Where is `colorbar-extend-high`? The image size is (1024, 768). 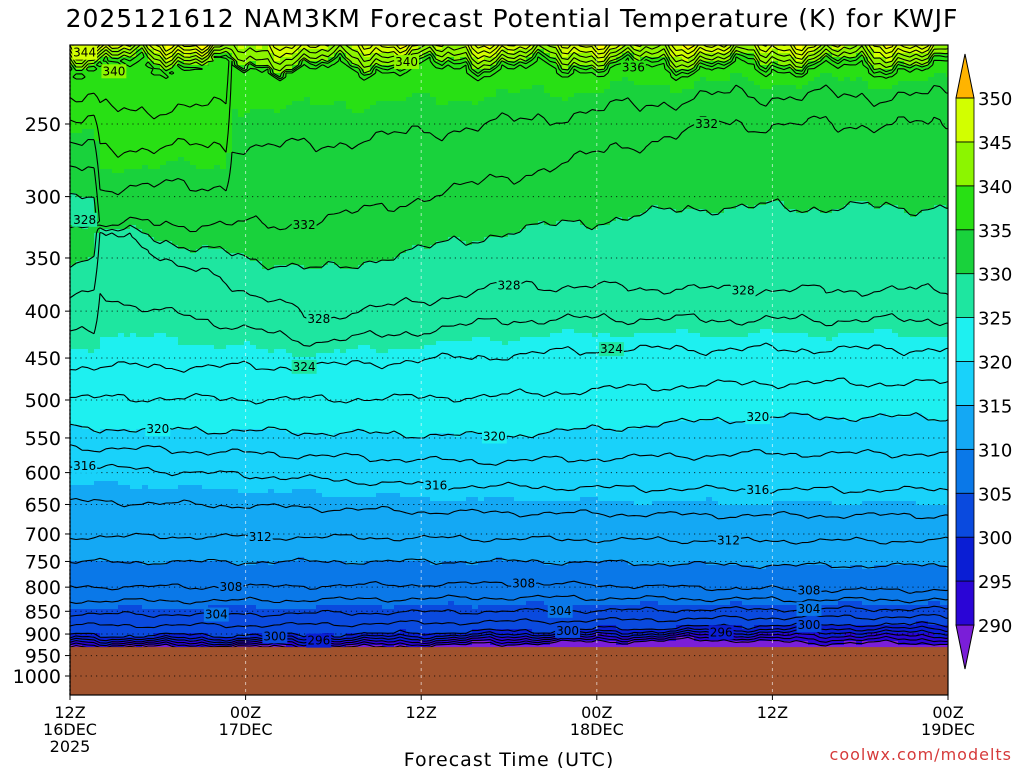
colorbar-extend-high is located at coordinates (965, 76).